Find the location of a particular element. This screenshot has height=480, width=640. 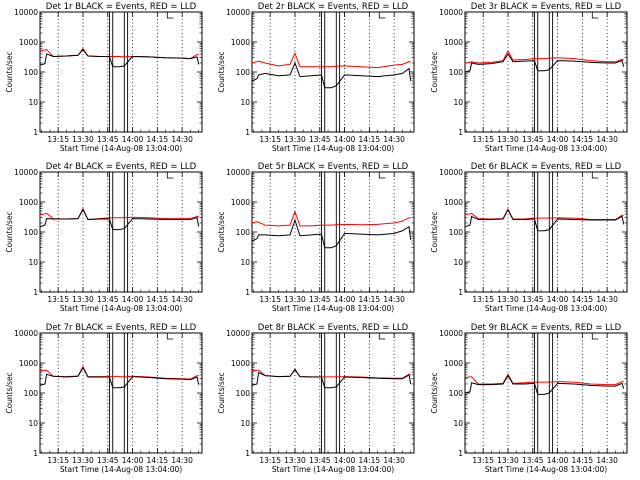

panel-title: Det 4r BLACK = Events, RED = LLD is located at coordinates (121, 167).